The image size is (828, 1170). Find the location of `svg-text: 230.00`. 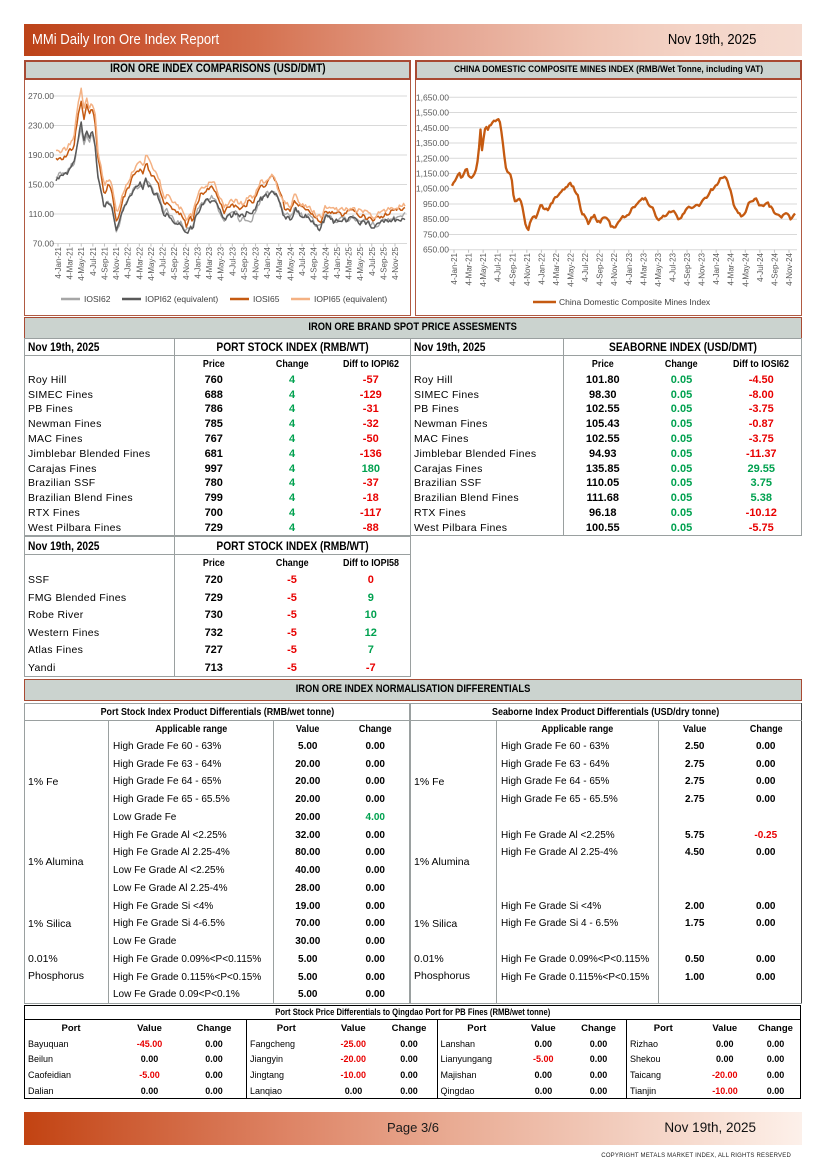

svg-text: 230.00 is located at coordinates (41, 126).